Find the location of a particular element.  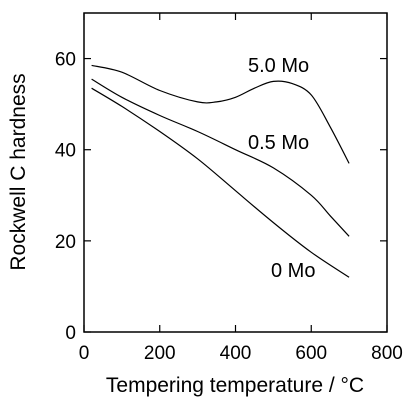

series-0-5-mo-label: 0.5 Mo is located at coordinates (278, 143).